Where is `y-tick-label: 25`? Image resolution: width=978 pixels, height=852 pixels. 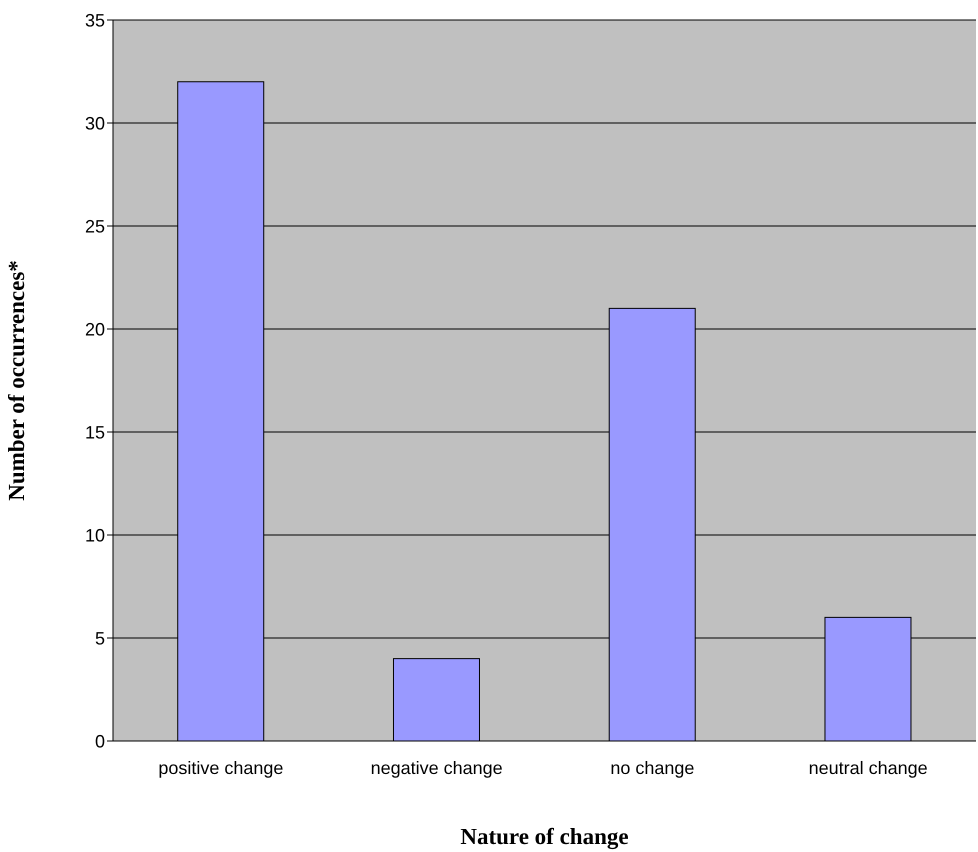 y-tick-label: 25 is located at coordinates (94, 226).